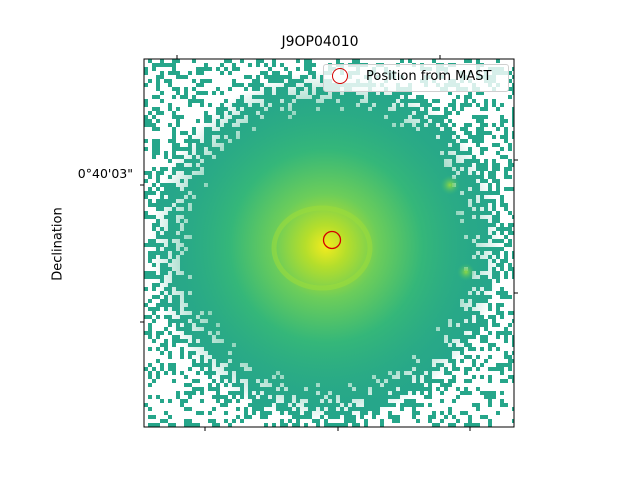  I want to click on chart-title: J9OP04010, so click(320, 42).